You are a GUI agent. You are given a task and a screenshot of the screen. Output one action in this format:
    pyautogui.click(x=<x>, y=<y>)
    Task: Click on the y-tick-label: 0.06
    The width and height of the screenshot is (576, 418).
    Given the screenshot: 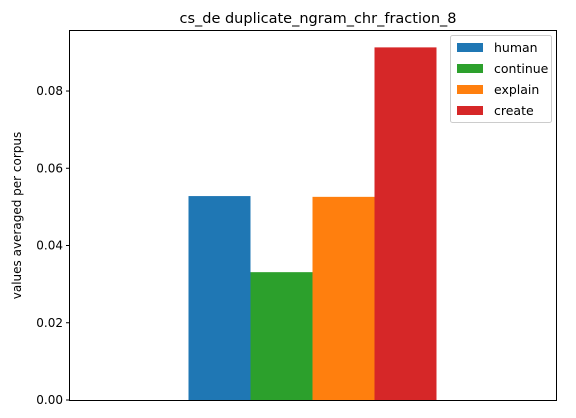 What is the action you would take?
    pyautogui.click(x=49, y=168)
    